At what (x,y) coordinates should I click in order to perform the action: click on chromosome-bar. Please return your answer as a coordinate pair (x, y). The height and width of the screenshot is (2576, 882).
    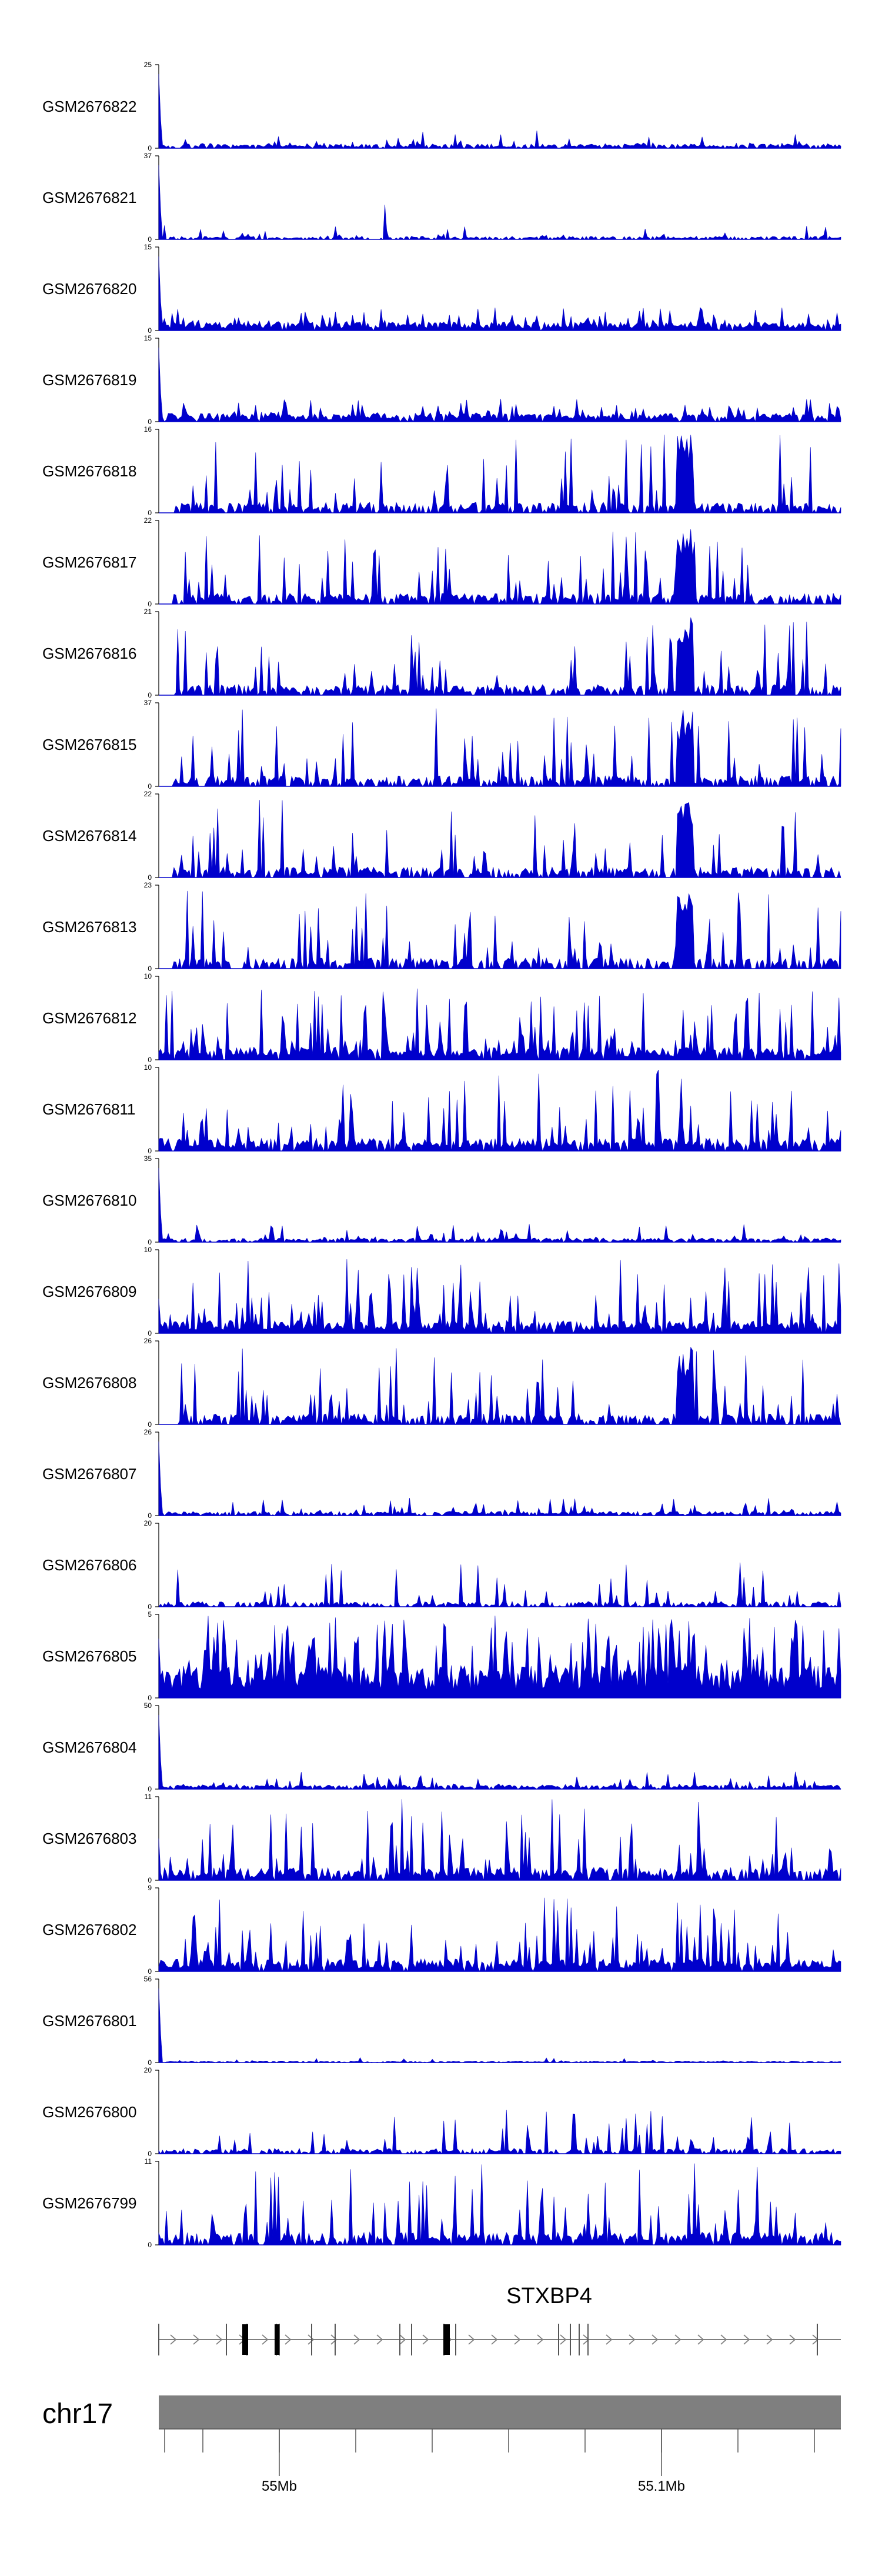
    Looking at the image, I should click on (500, 2412).